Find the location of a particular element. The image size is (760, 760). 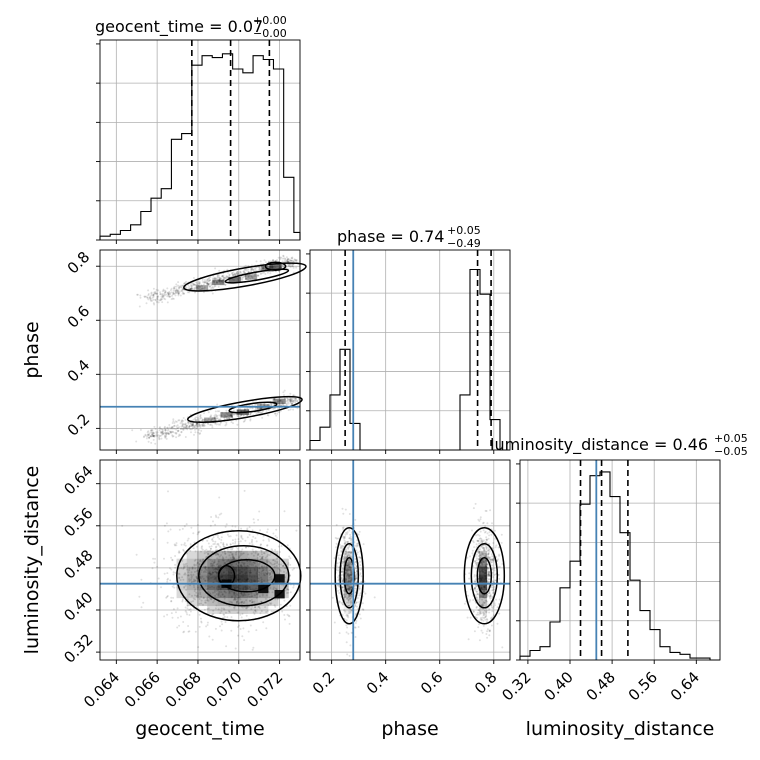

xtick-label-phase: 0.8 is located at coordinates (486, 683).